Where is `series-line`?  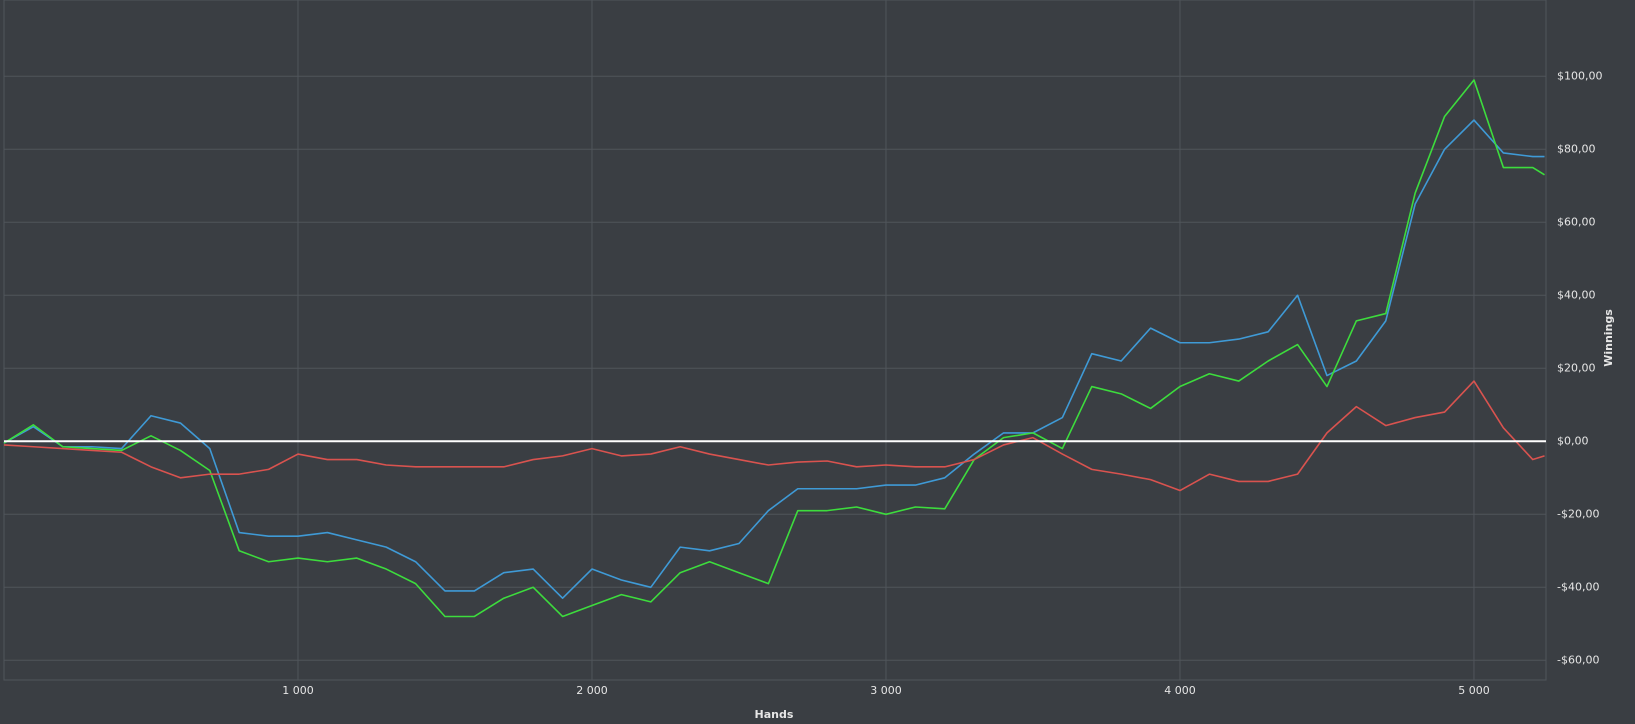 series-line is located at coordinates (774, 436).